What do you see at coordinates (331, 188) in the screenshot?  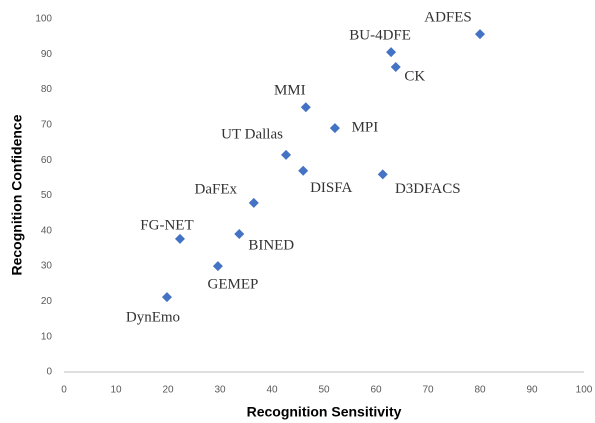 I see `point-label: DISFA` at bounding box center [331, 188].